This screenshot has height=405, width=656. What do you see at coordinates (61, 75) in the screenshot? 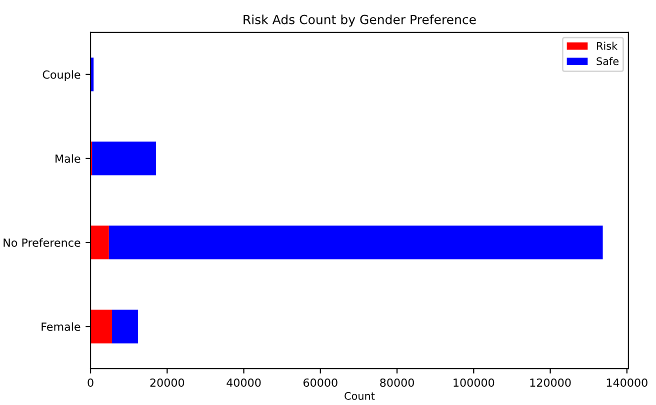
I see `y-tick-label: Couple` at bounding box center [61, 75].